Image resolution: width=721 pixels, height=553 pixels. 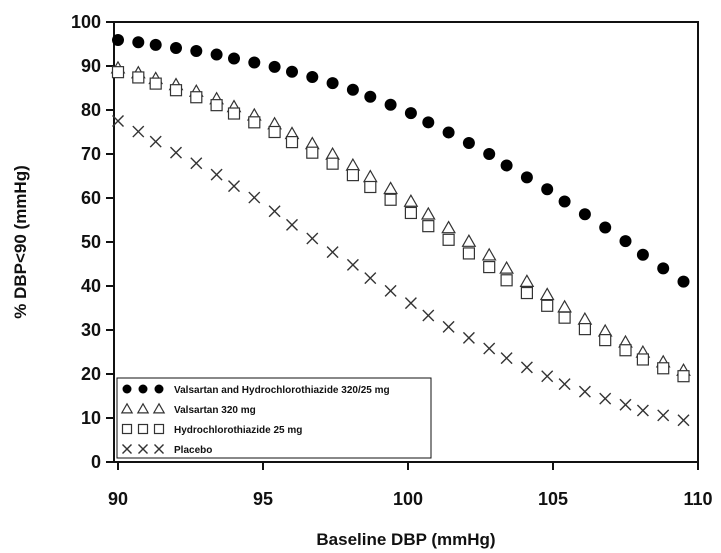 I want to click on y-tick-label: 70, so click(x=91, y=154).